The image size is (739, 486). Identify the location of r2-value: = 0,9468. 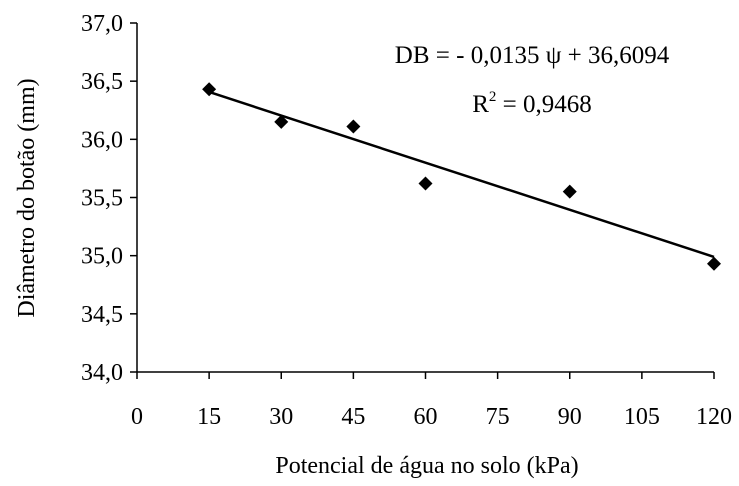
(543, 104).